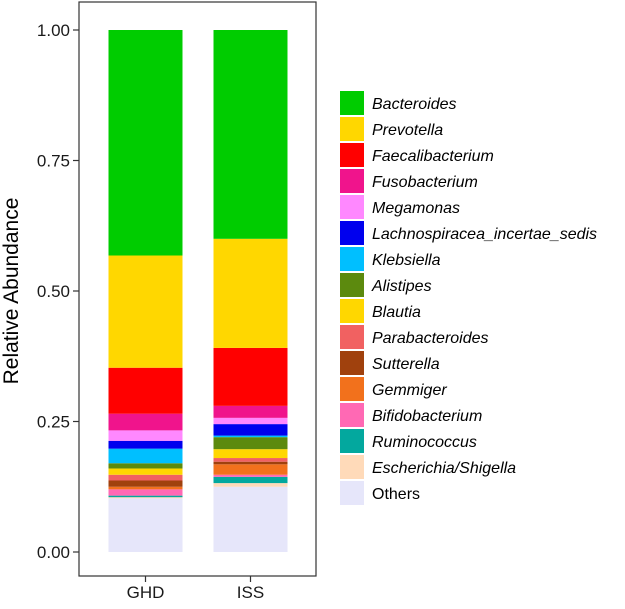 The height and width of the screenshot is (609, 625). I want to click on legend-item-faecalibacterium: Faecalibacterium, so click(417, 155).